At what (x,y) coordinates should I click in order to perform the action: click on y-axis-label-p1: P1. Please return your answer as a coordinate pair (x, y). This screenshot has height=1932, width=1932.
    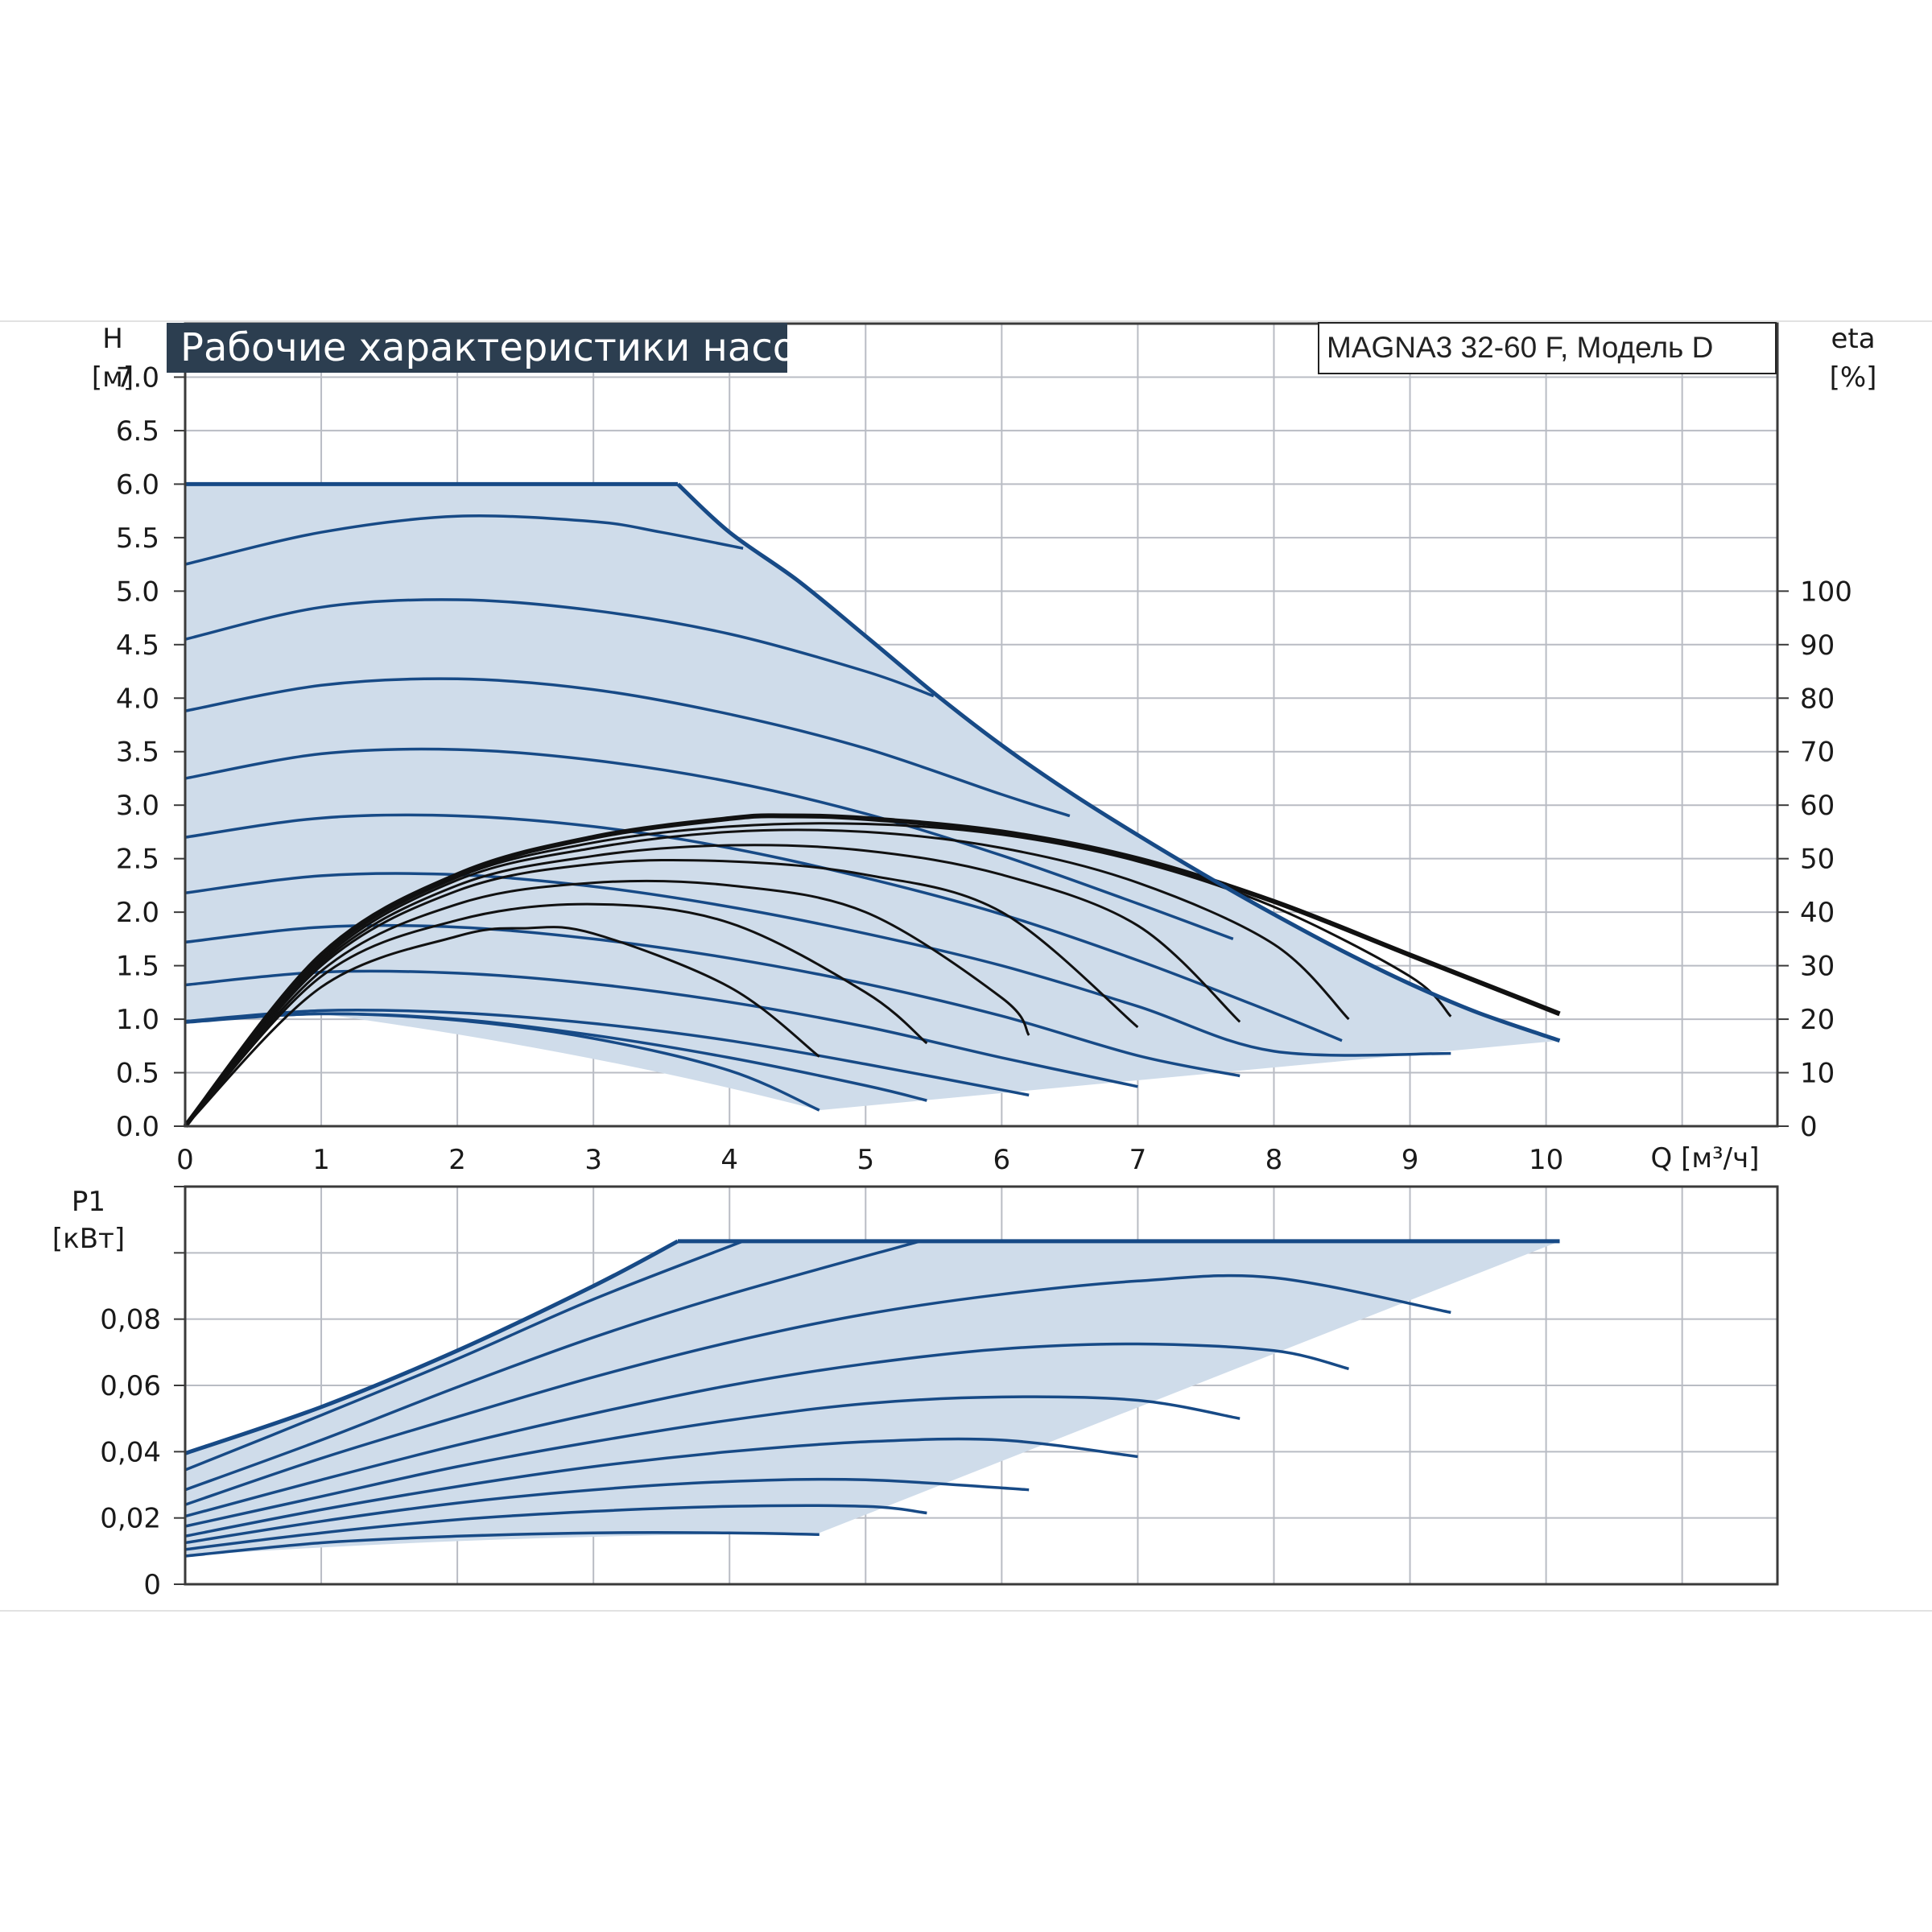
    Looking at the image, I should click on (88, 1202).